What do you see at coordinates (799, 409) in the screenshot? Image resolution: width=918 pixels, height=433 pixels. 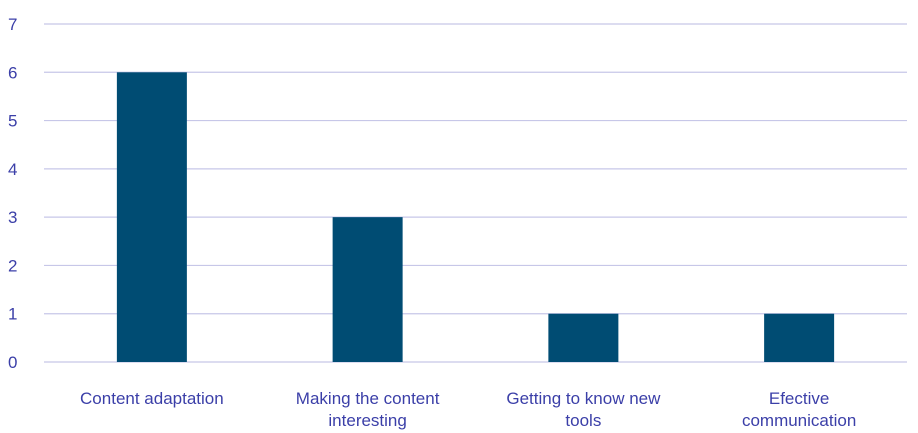 I see `category-label-3: Efective communication` at bounding box center [799, 409].